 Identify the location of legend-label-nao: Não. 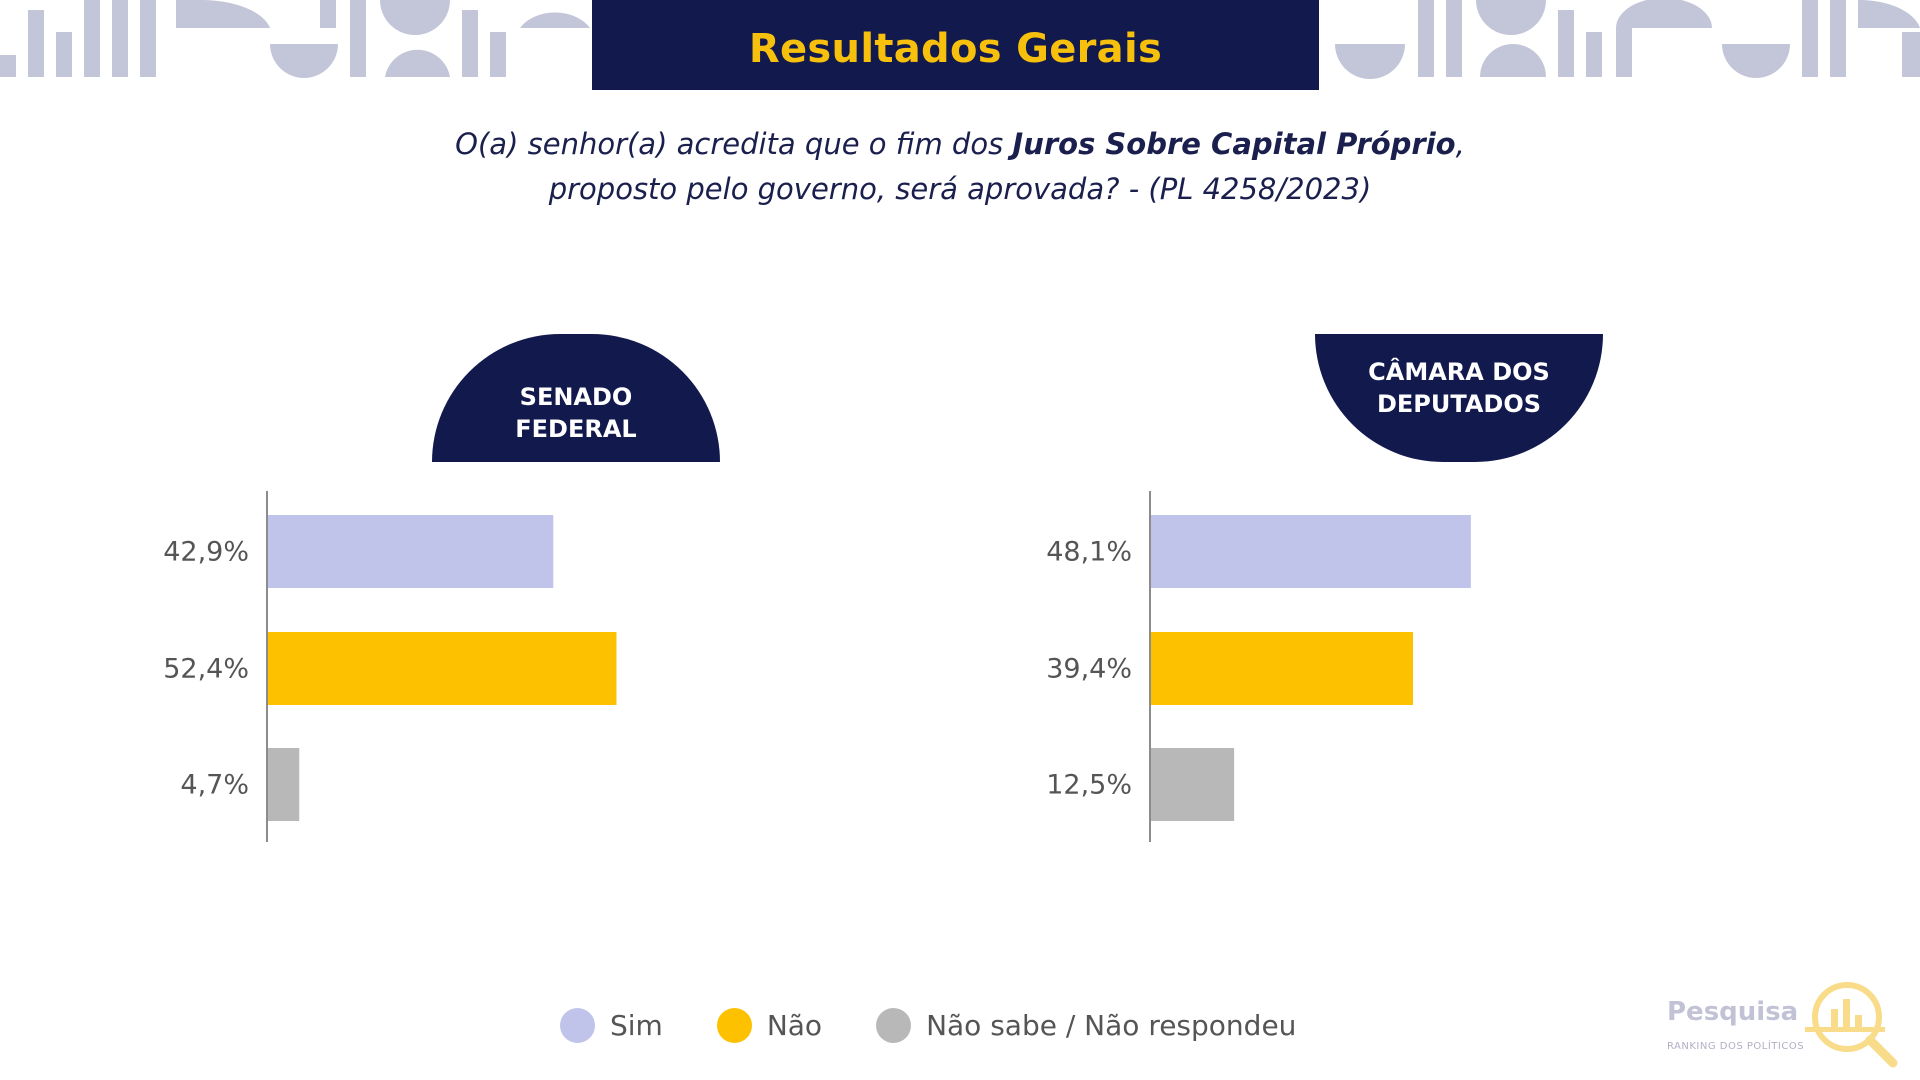
(794, 1025).